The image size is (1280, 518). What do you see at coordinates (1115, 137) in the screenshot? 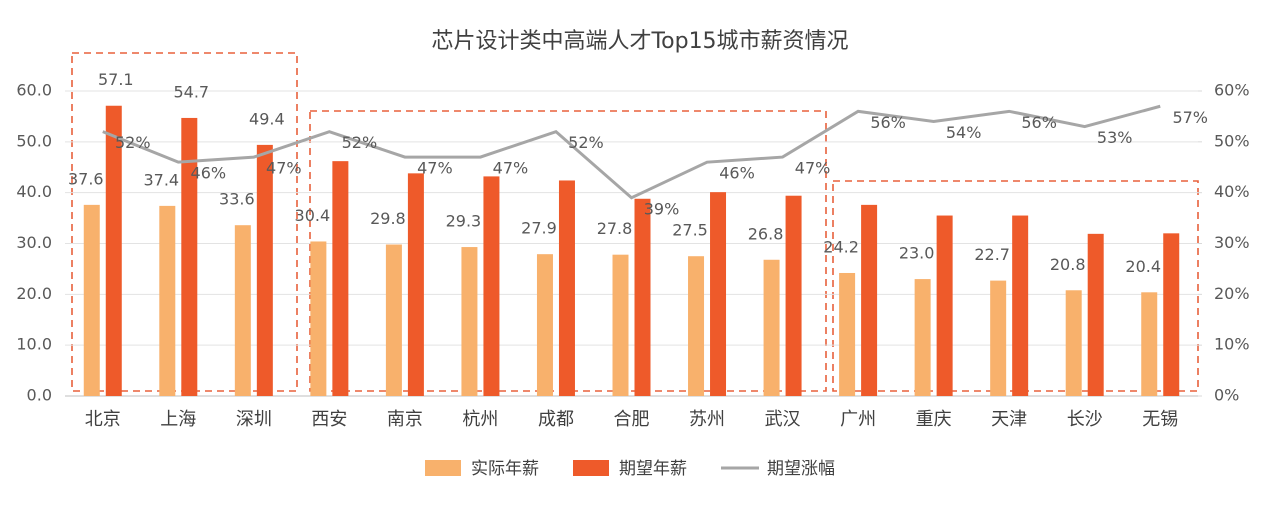
I see `data-label: 53%` at bounding box center [1115, 137].